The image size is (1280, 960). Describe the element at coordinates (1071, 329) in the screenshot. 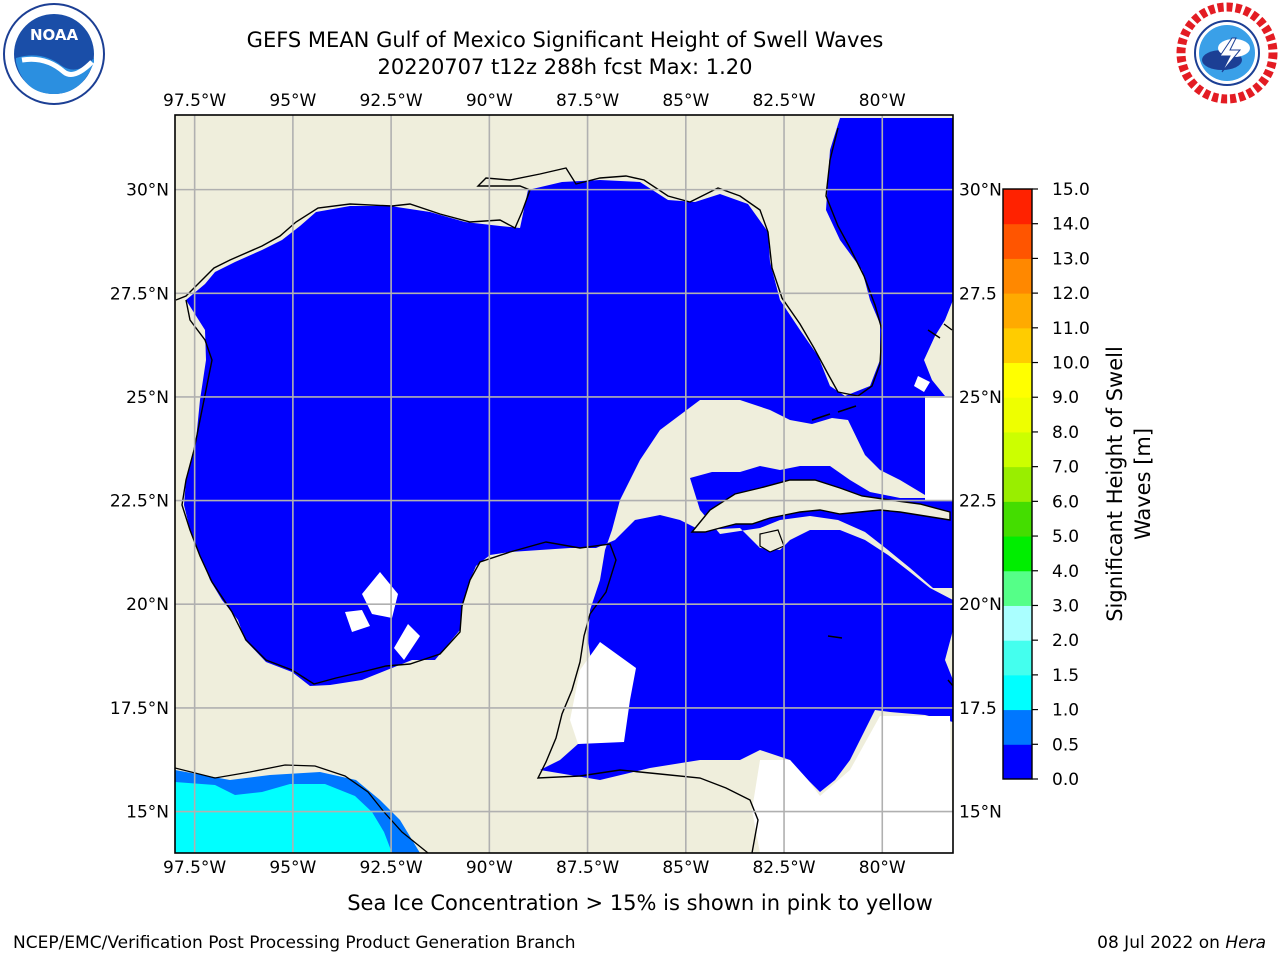

I see `colorbar-tick-label: 11.0` at that location.